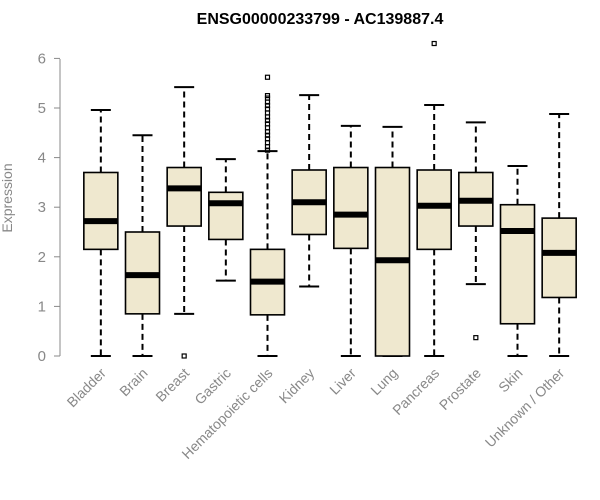  I want to click on x-tick-label: Prostate, so click(460, 389).